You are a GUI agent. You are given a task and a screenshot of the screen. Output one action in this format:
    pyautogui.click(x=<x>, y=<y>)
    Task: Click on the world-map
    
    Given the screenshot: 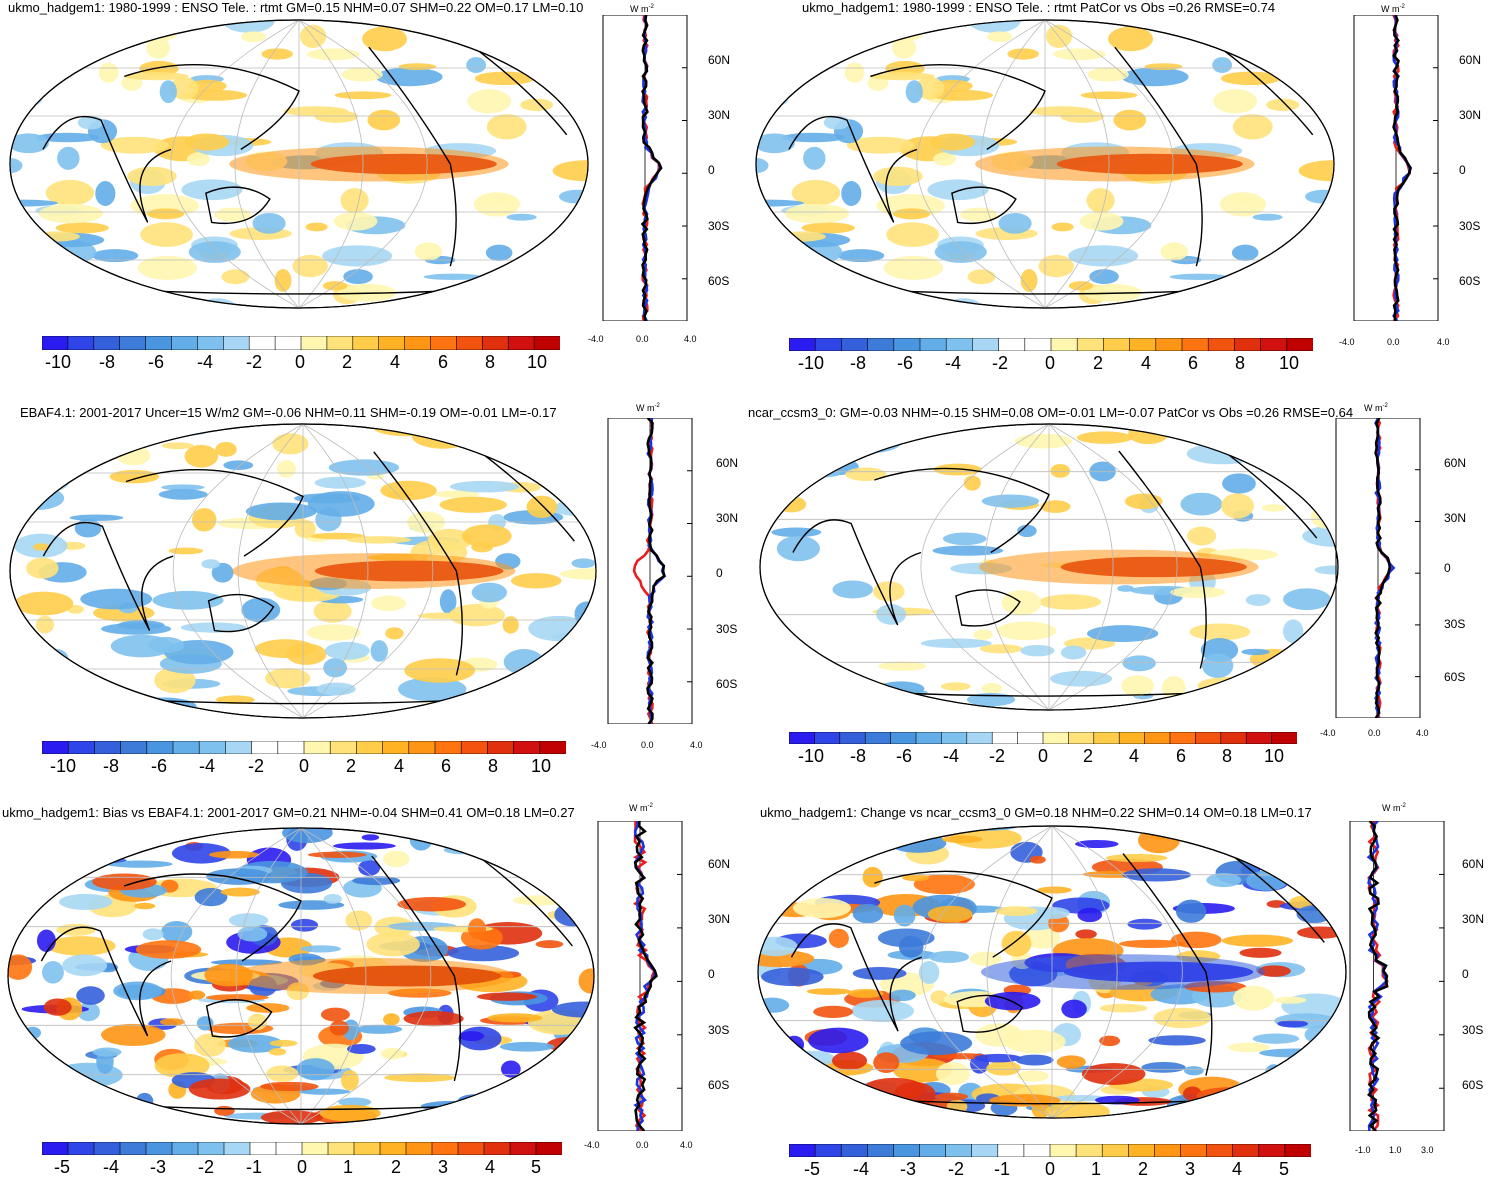 What is the action you would take?
    pyautogui.click(x=1045, y=164)
    